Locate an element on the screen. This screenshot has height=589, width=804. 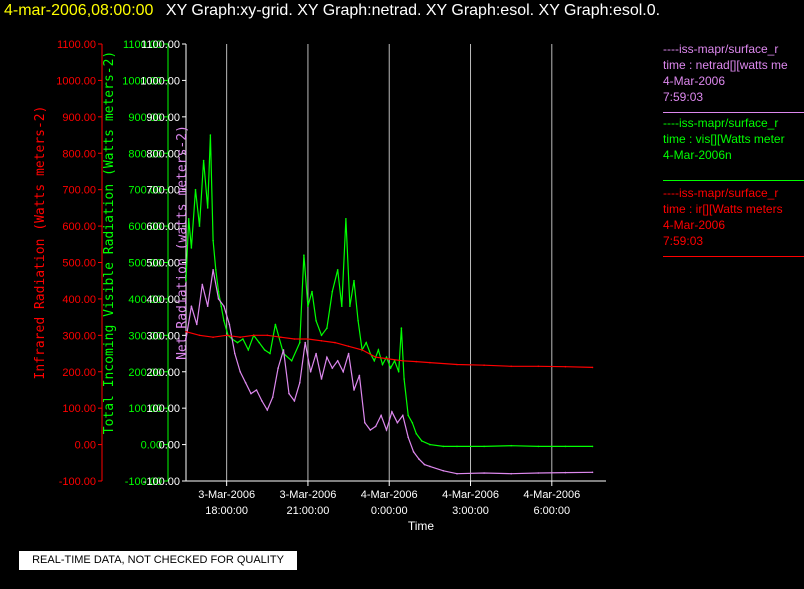
x-tick-label-time-1: 21:00:00 is located at coordinates (308, 511).